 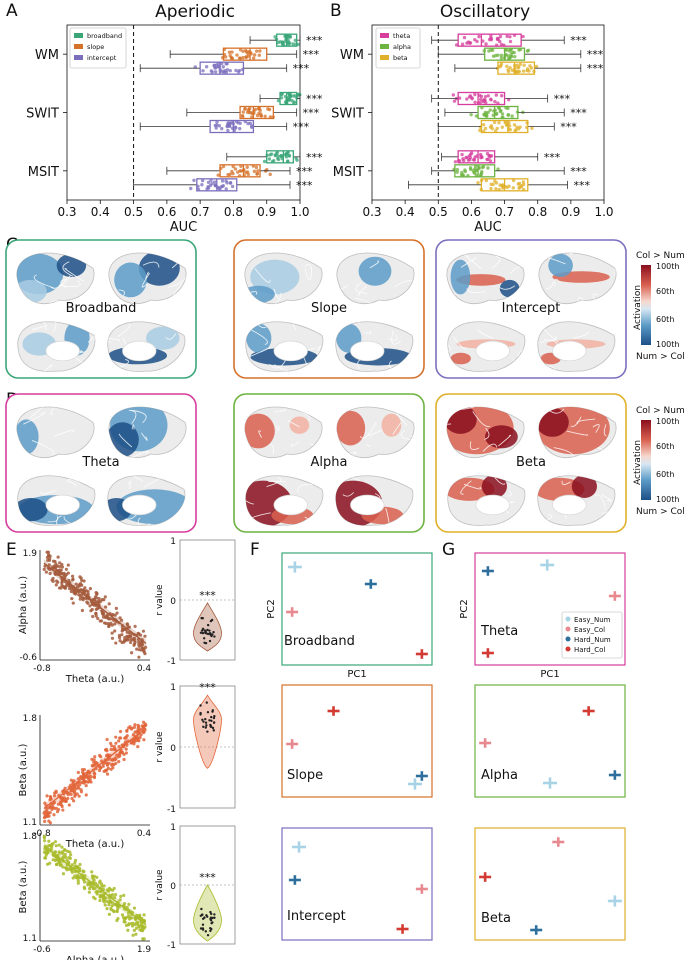 I want to click on panel-d-brain-maps: Theta Alpha Beta, so click(x=316, y=463).